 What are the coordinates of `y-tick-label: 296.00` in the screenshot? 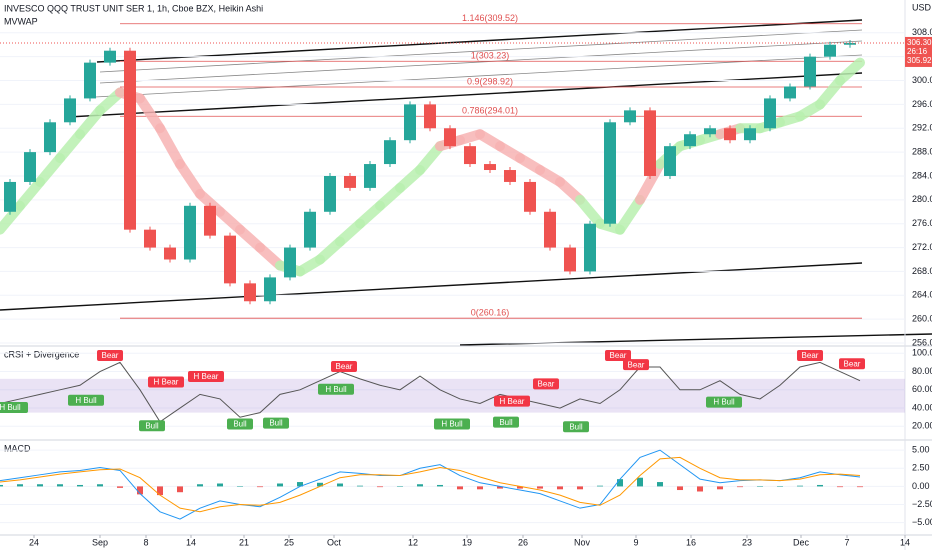 It's located at (922, 104).